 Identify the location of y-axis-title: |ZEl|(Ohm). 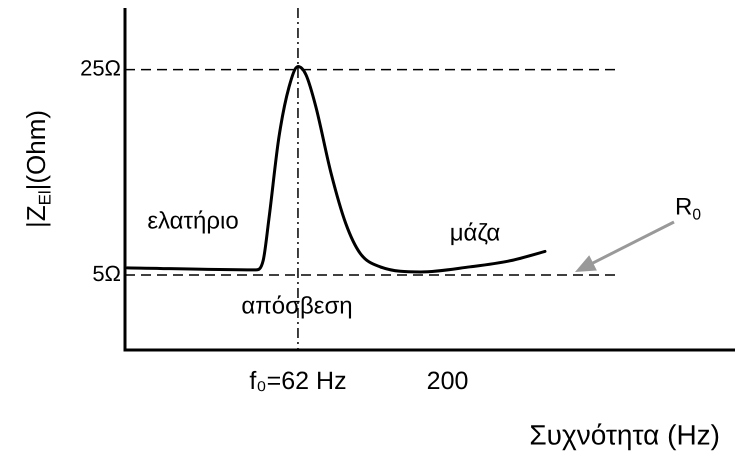
(37, 169).